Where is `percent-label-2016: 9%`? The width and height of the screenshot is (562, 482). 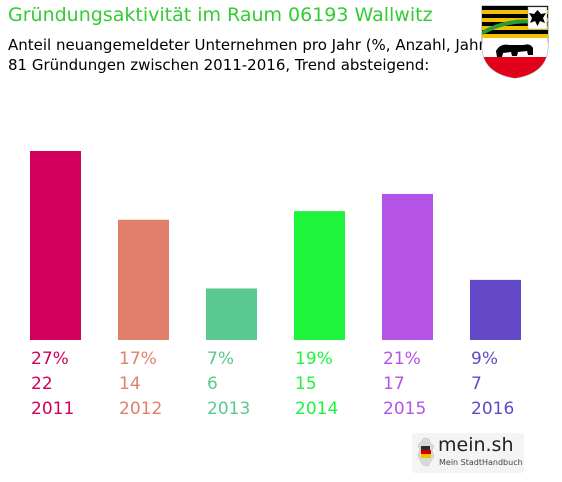 percent-label-2016: 9% is located at coordinates (484, 359).